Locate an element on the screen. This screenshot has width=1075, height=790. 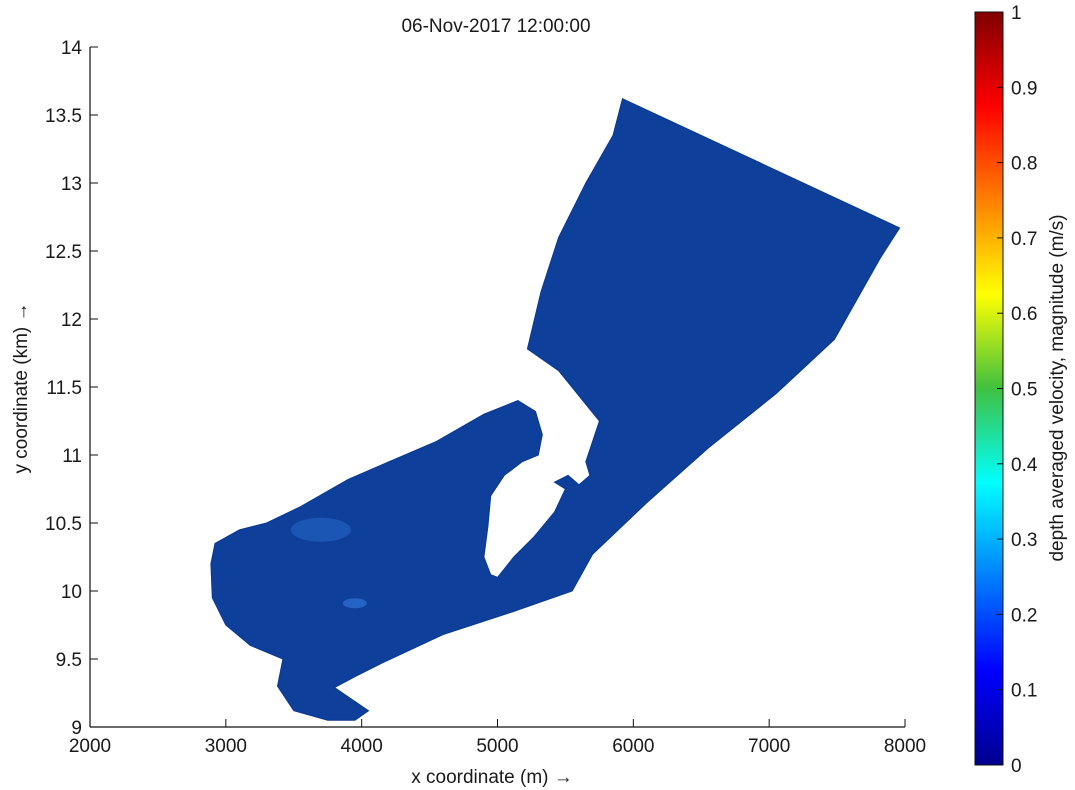
y-tick-label: 11.5 is located at coordinates (64, 388).